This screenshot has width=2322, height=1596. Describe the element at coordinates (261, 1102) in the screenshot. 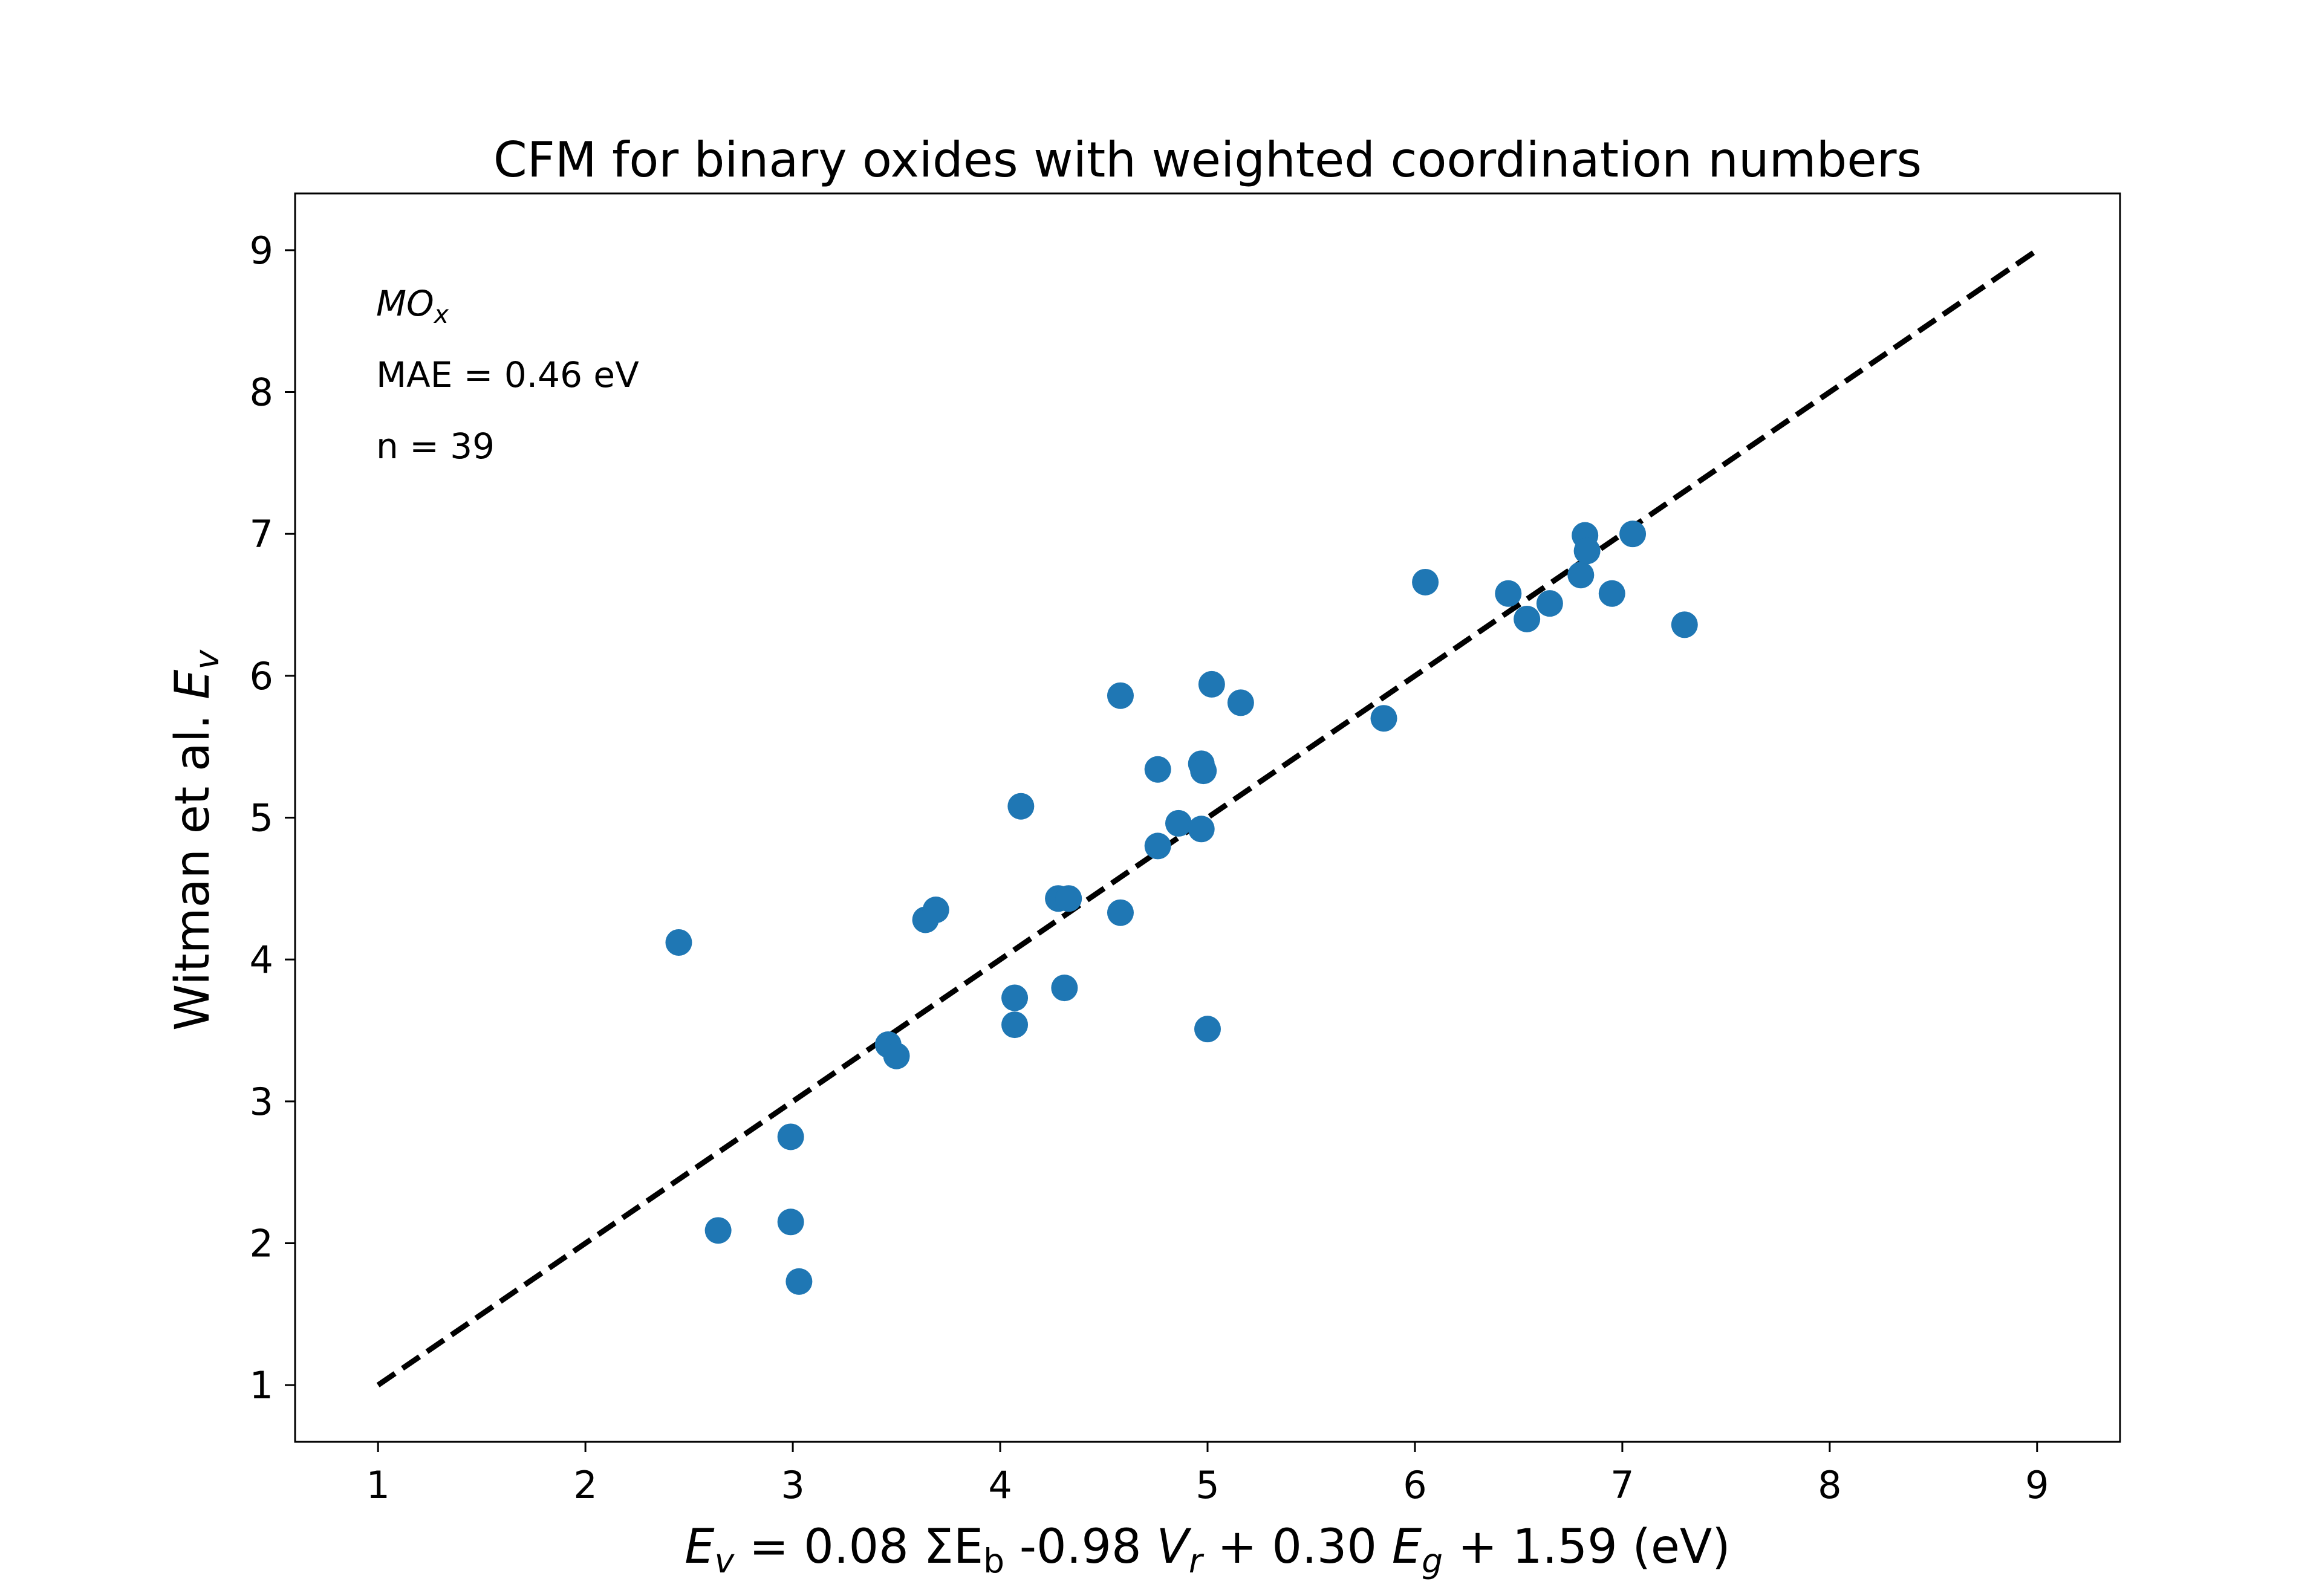

I see `y-tick-label: 3` at that location.